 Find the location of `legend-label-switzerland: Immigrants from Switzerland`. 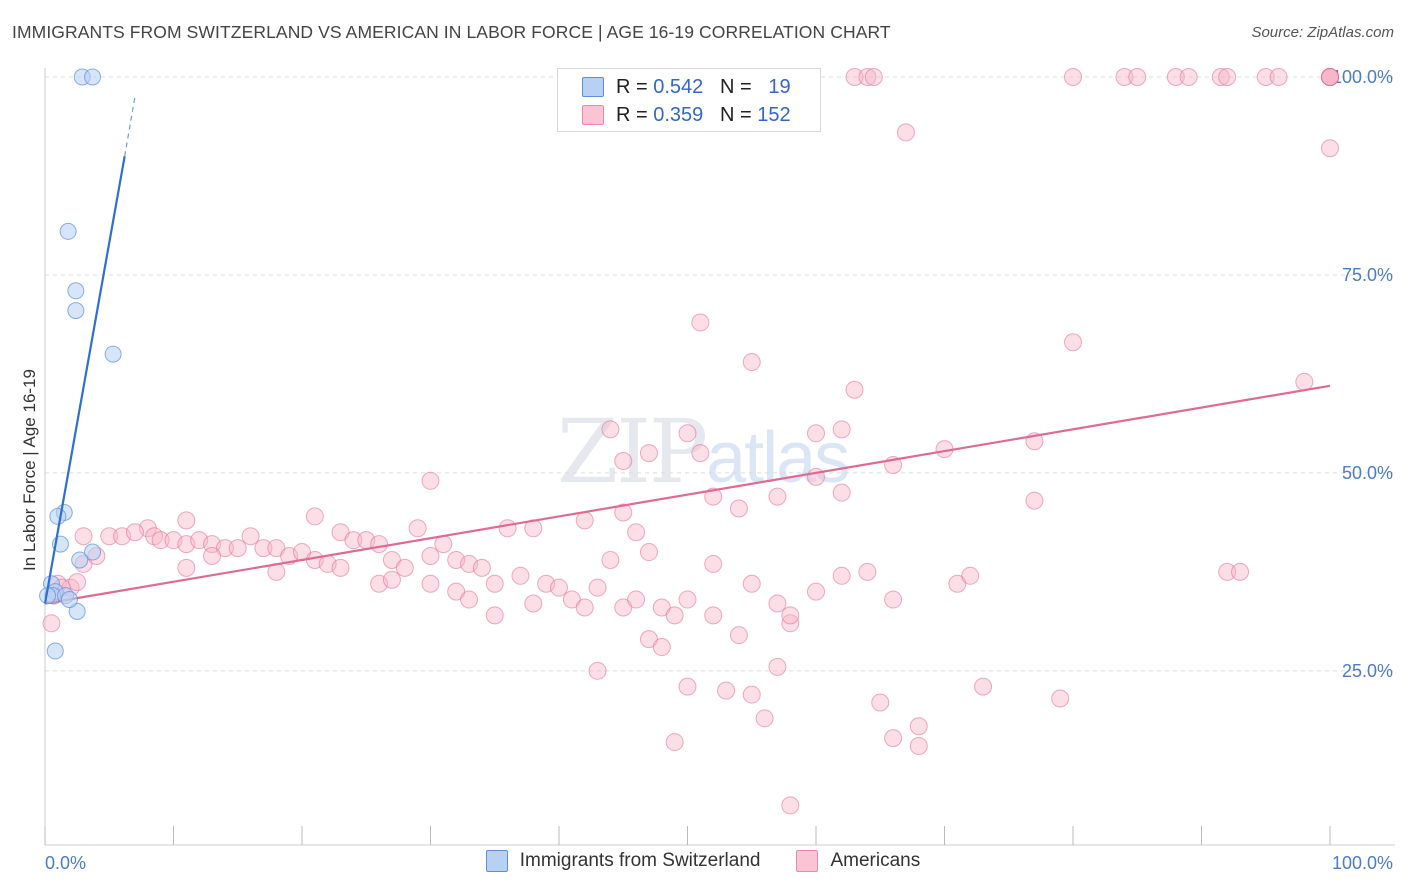

legend-label-switzerland: Immigrants from Switzerland is located at coordinates (640, 860).